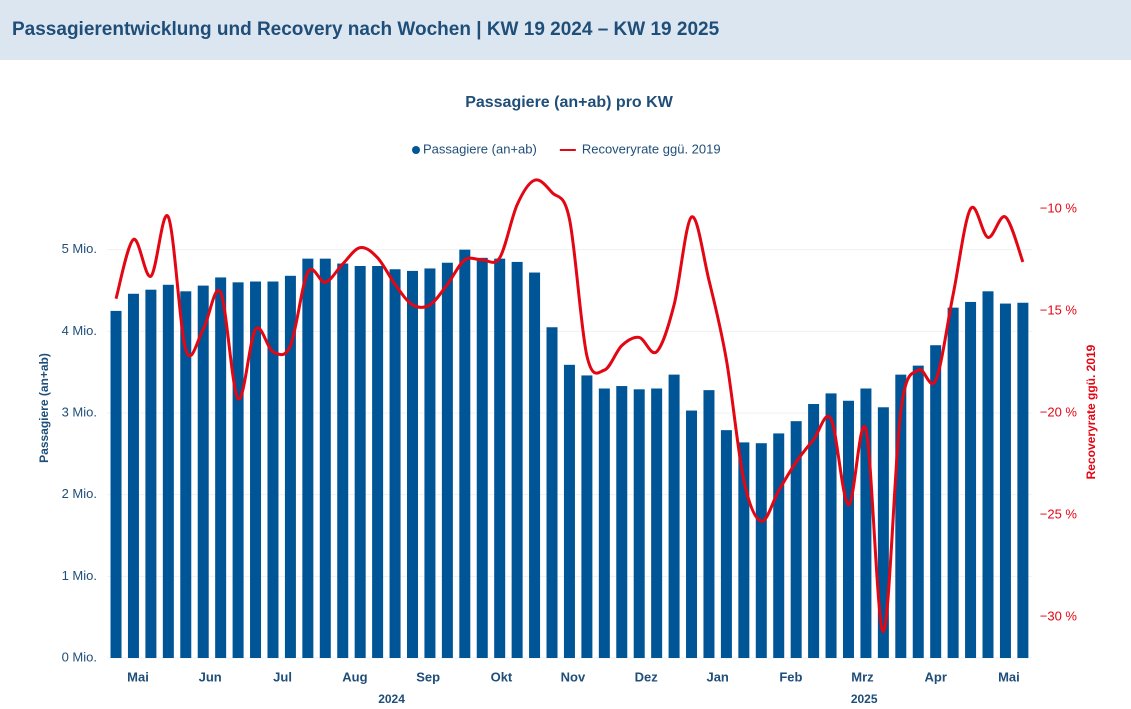 The image size is (1131, 709). I want to click on y-tick-label: 1 Mio., so click(79, 575).